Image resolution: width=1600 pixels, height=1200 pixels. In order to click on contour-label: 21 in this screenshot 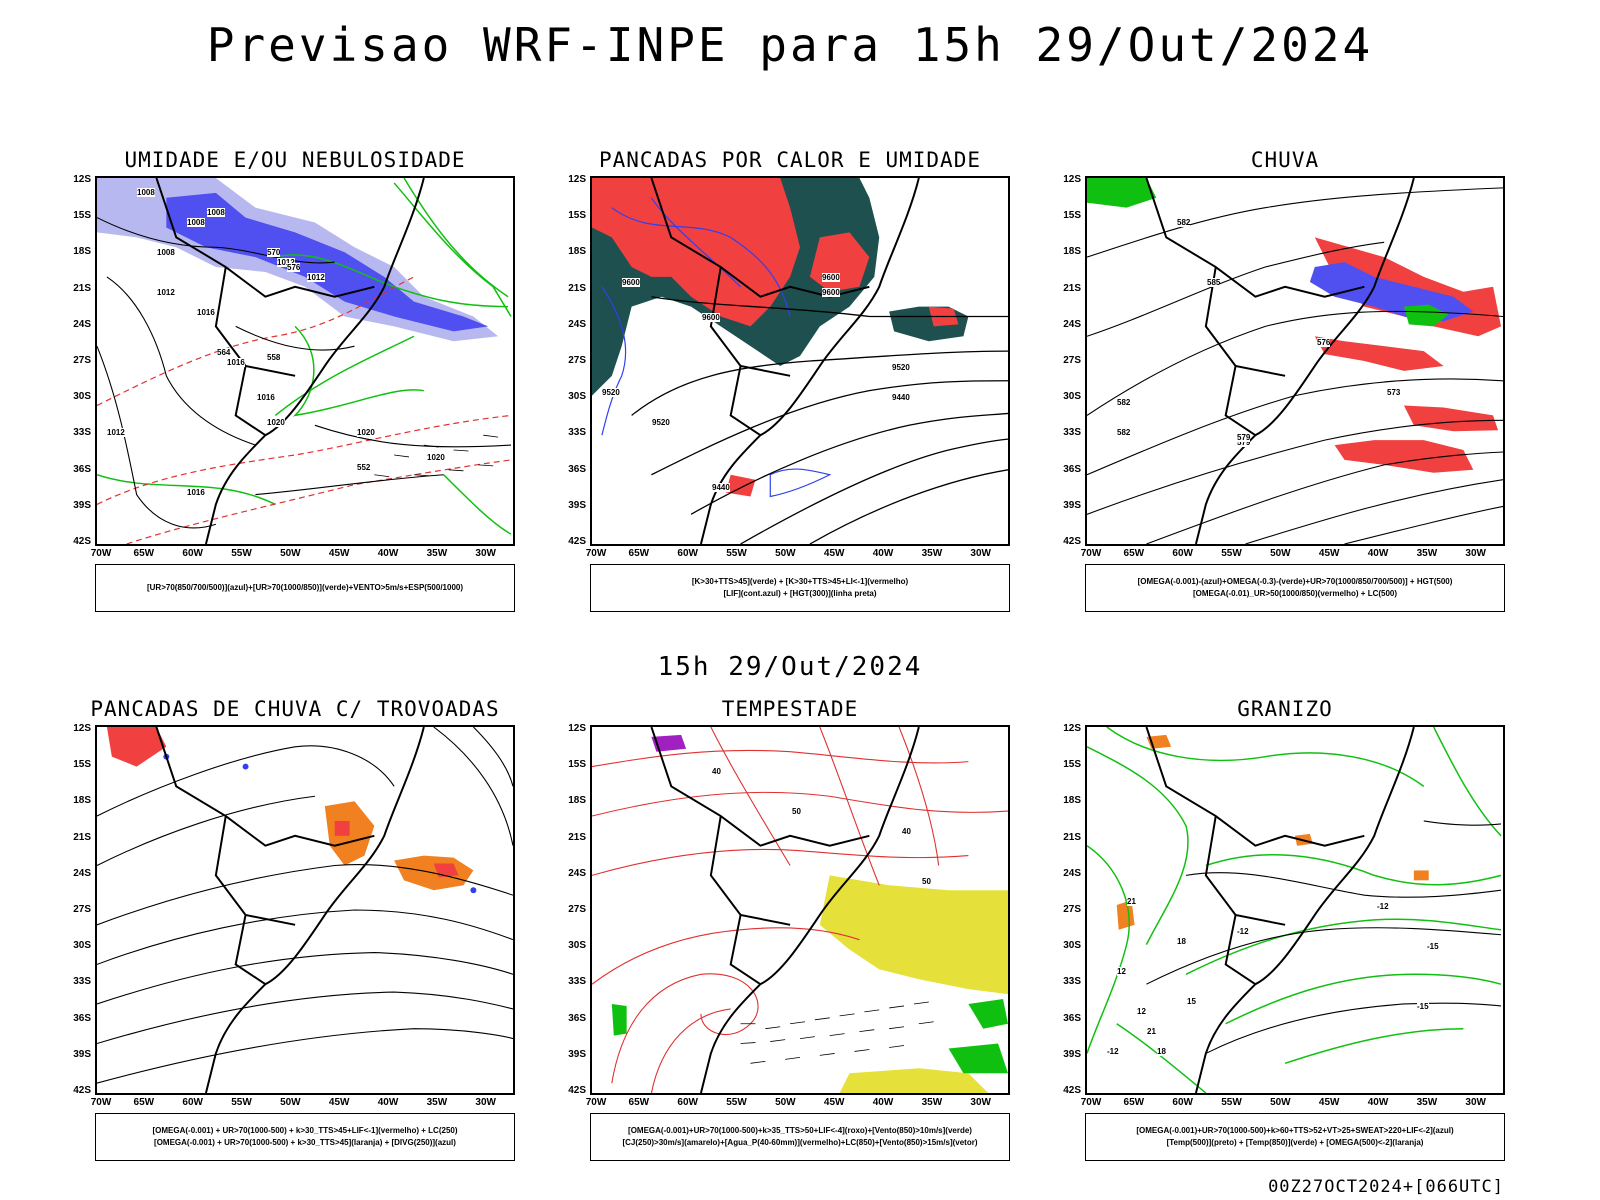, I will do `click(1151, 1031)`.